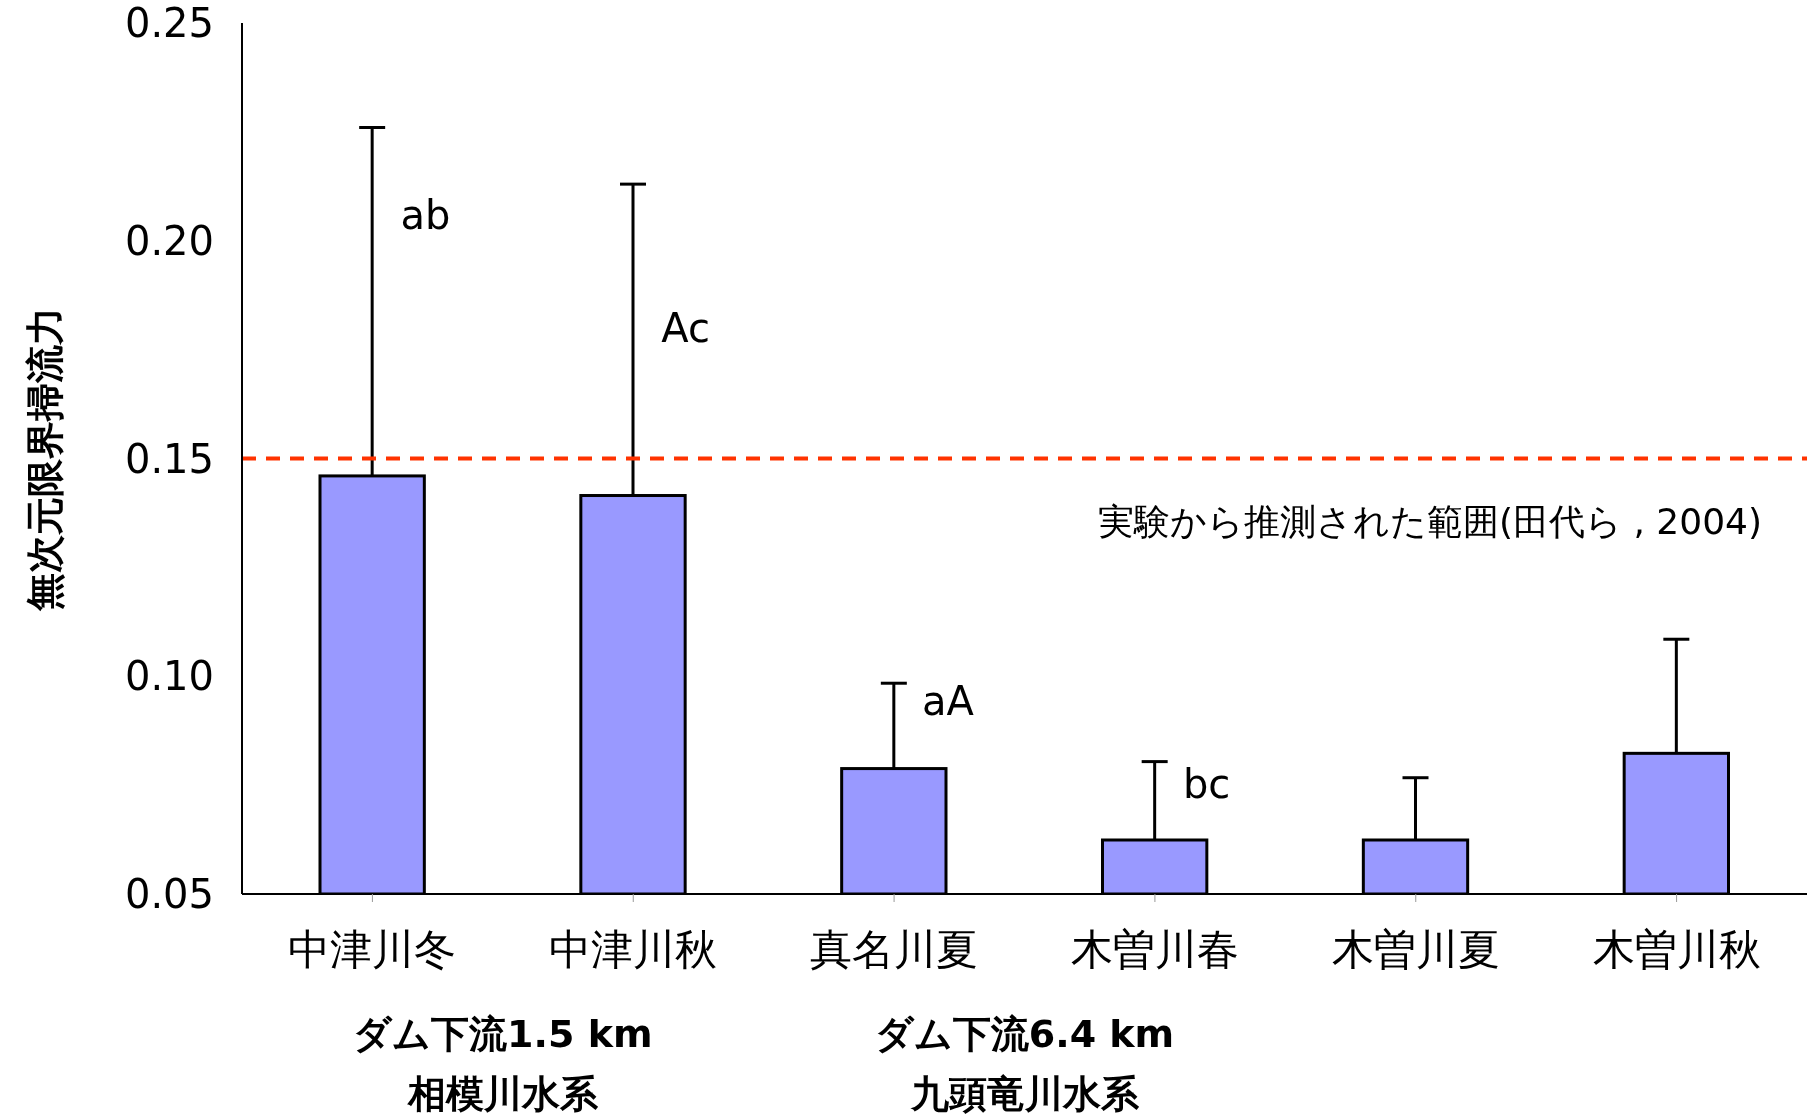 The width and height of the screenshot is (1807, 1118). What do you see at coordinates (1154, 949) in the screenshot?
I see `x-tick-label: 木曽川春` at bounding box center [1154, 949].